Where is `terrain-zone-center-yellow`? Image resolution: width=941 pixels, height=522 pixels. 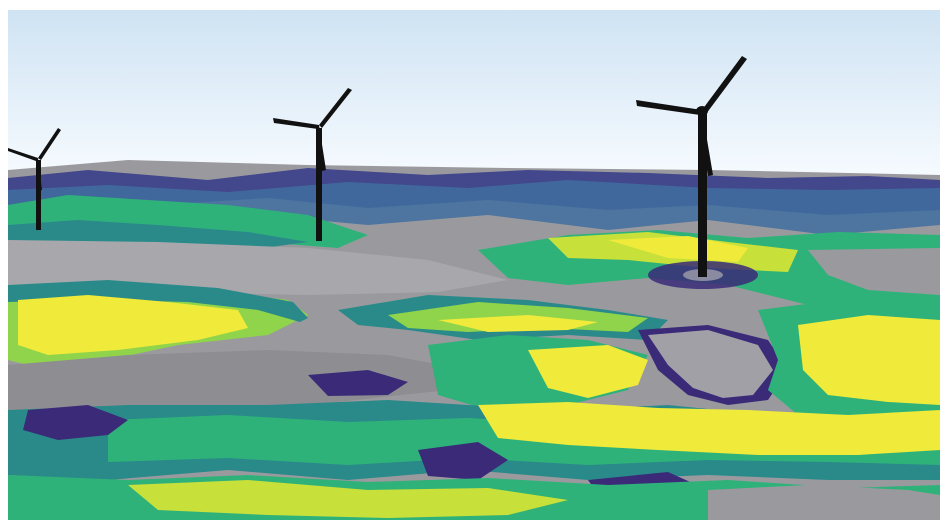 terrain-zone-center-yellow is located at coordinates (518, 323).